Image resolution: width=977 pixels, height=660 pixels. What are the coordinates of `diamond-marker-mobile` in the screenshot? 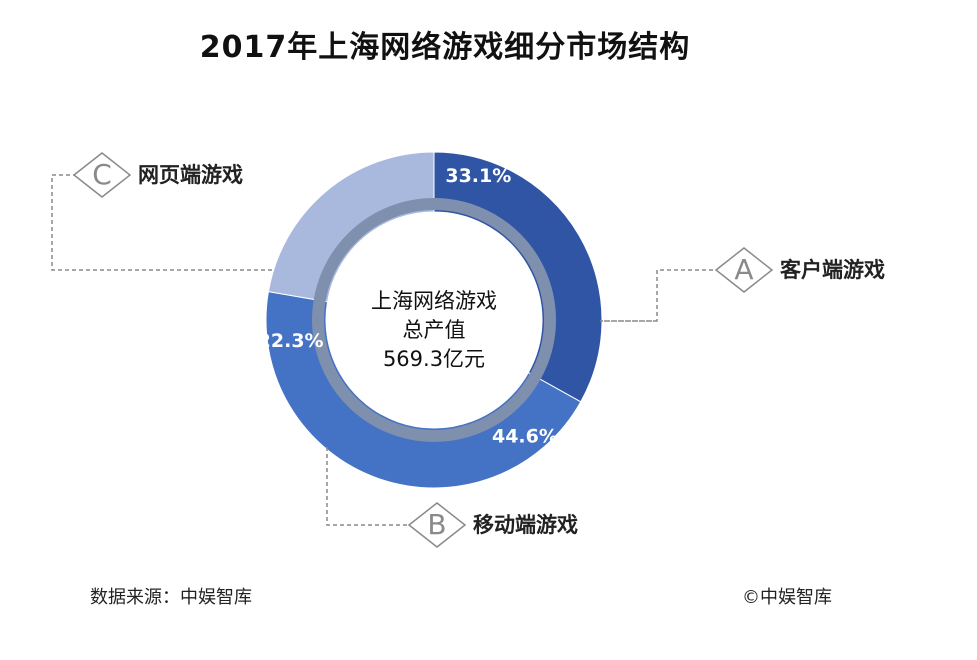 It's located at (437, 525).